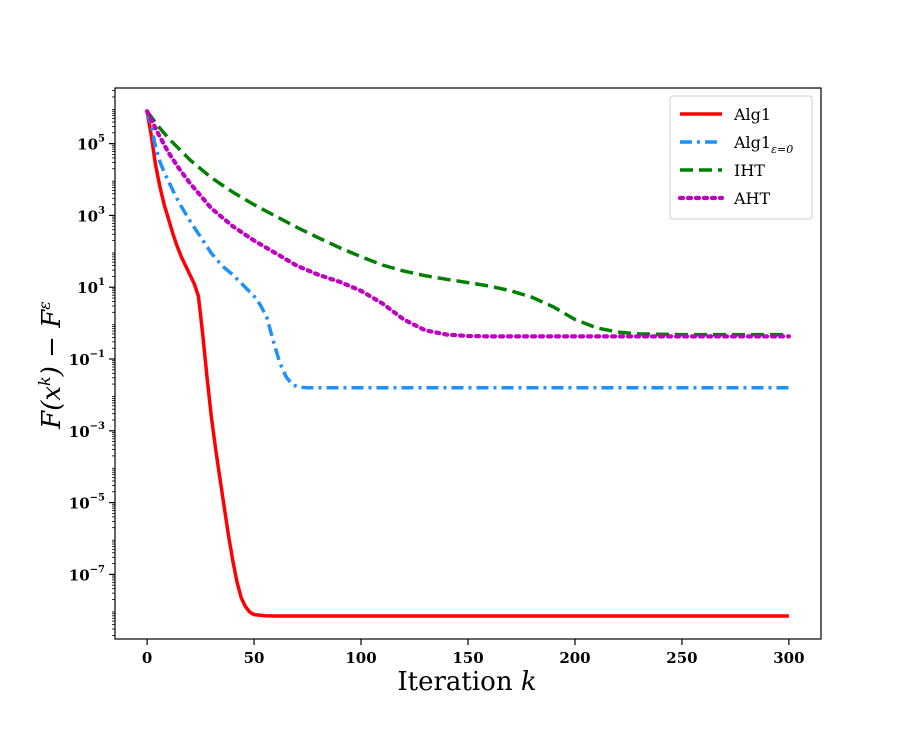 The image size is (913, 731). Describe the element at coordinates (466, 682) in the screenshot. I see `x-axis-title: Iteration k` at that location.